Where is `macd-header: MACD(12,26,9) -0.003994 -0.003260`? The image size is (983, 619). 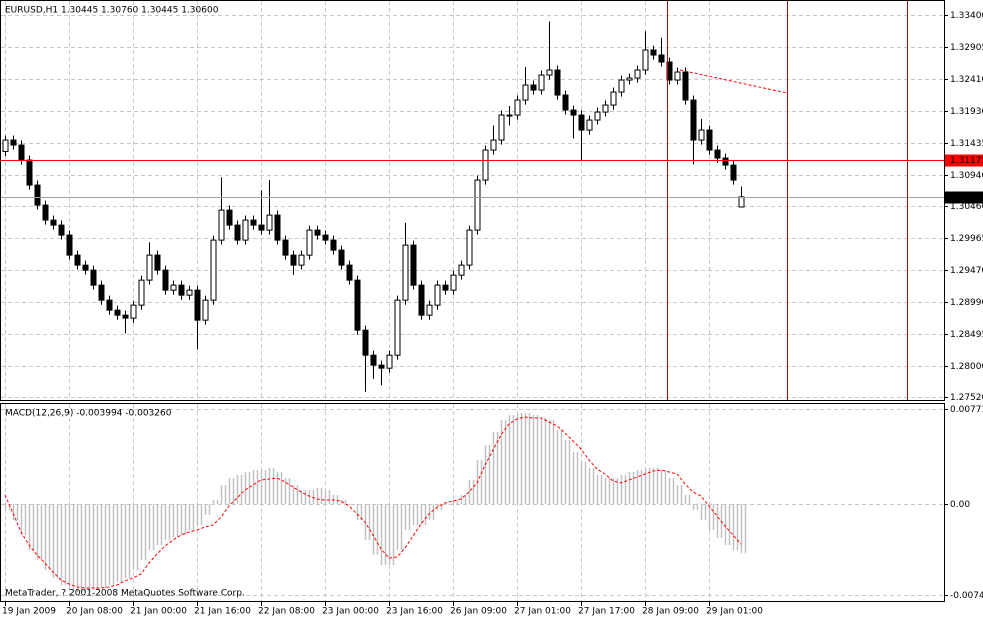 macd-header: MACD(12,26,9) -0.003994 -0.003260 is located at coordinates (88, 414).